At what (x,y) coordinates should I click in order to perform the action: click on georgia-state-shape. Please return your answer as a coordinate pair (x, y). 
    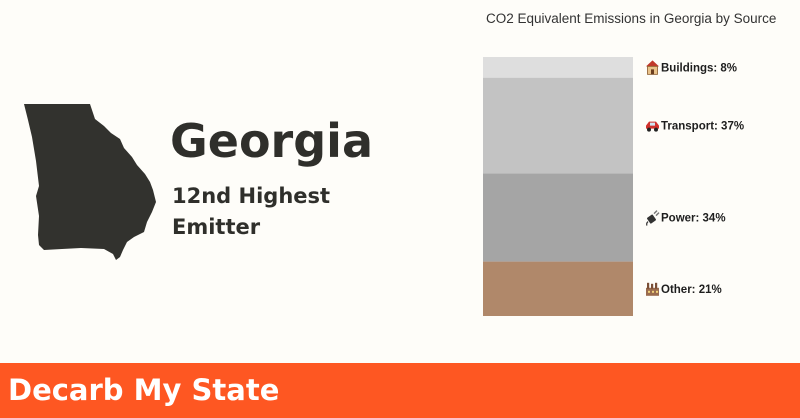
    Looking at the image, I should click on (90, 182).